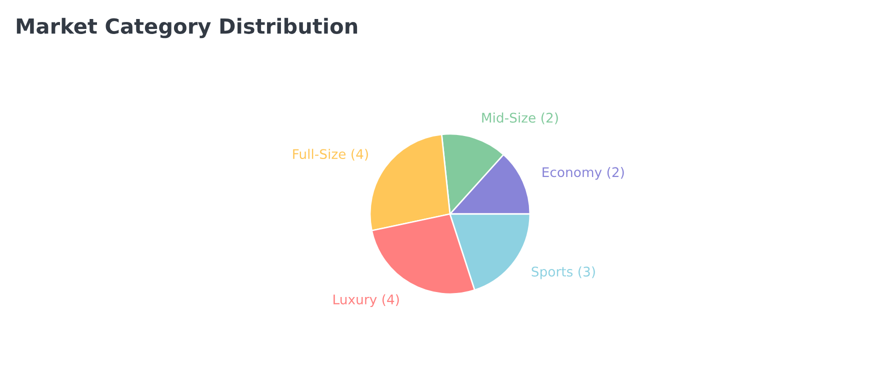 Image resolution: width=895 pixels, height=380 pixels. What do you see at coordinates (586, 272) in the screenshot?
I see `data-label: (3)` at bounding box center [586, 272].